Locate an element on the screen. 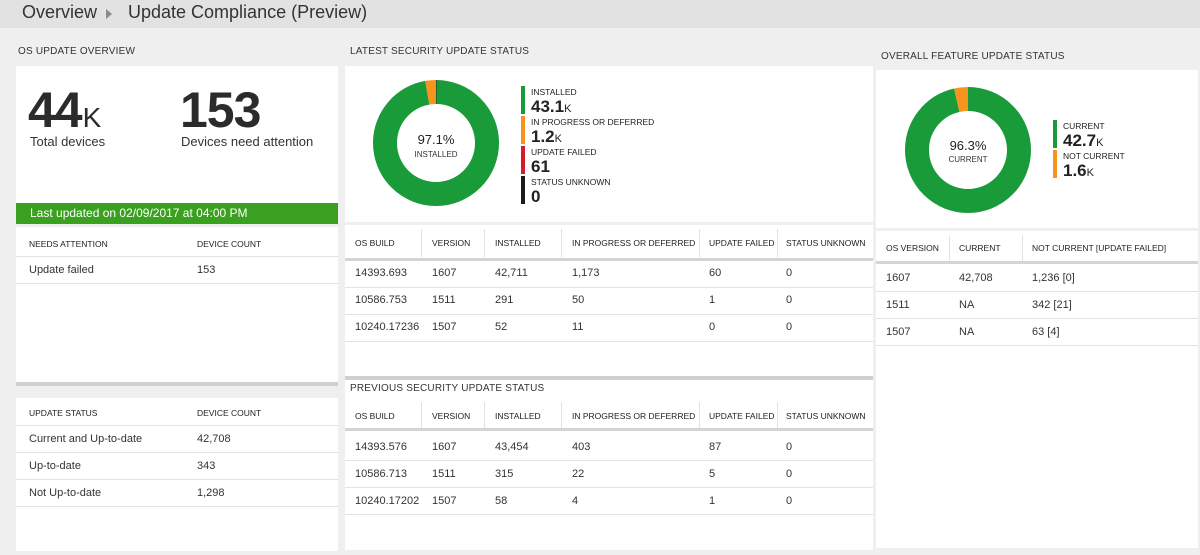  table-cell: 58 is located at coordinates (501, 501).